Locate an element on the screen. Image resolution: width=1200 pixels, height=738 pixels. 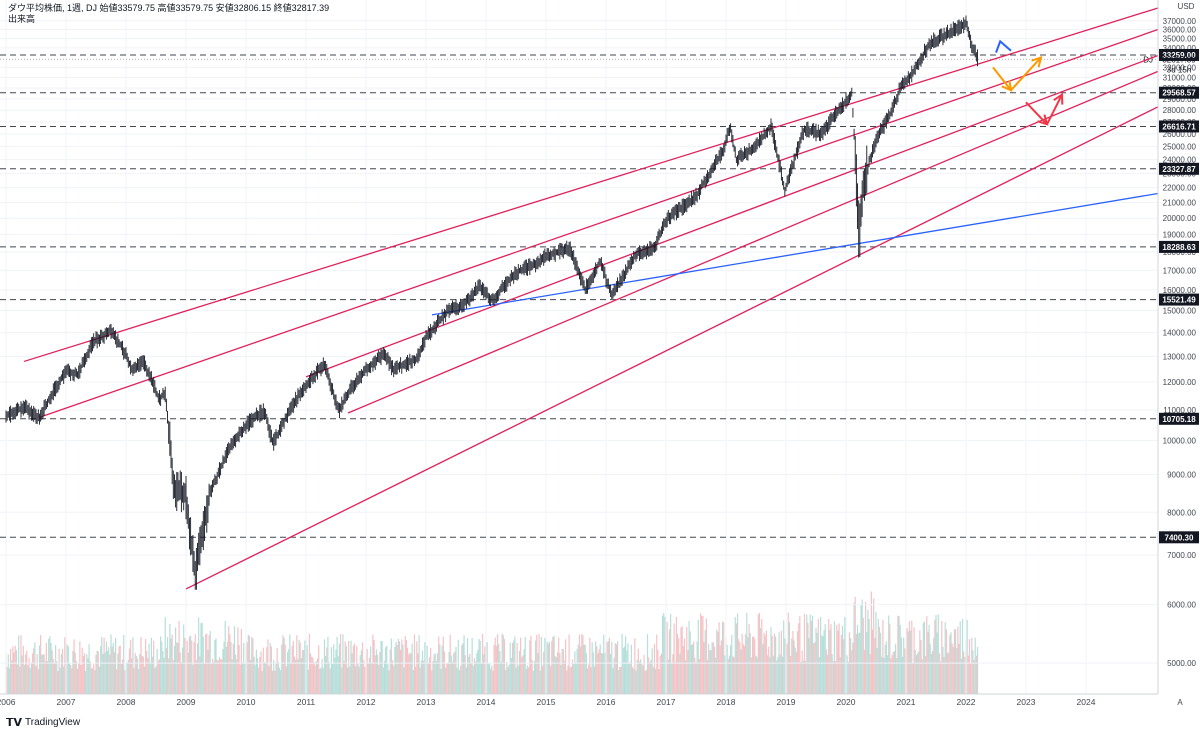
tradingview-brand: 𝗧𝗩 TradingView is located at coordinates (43, 722).